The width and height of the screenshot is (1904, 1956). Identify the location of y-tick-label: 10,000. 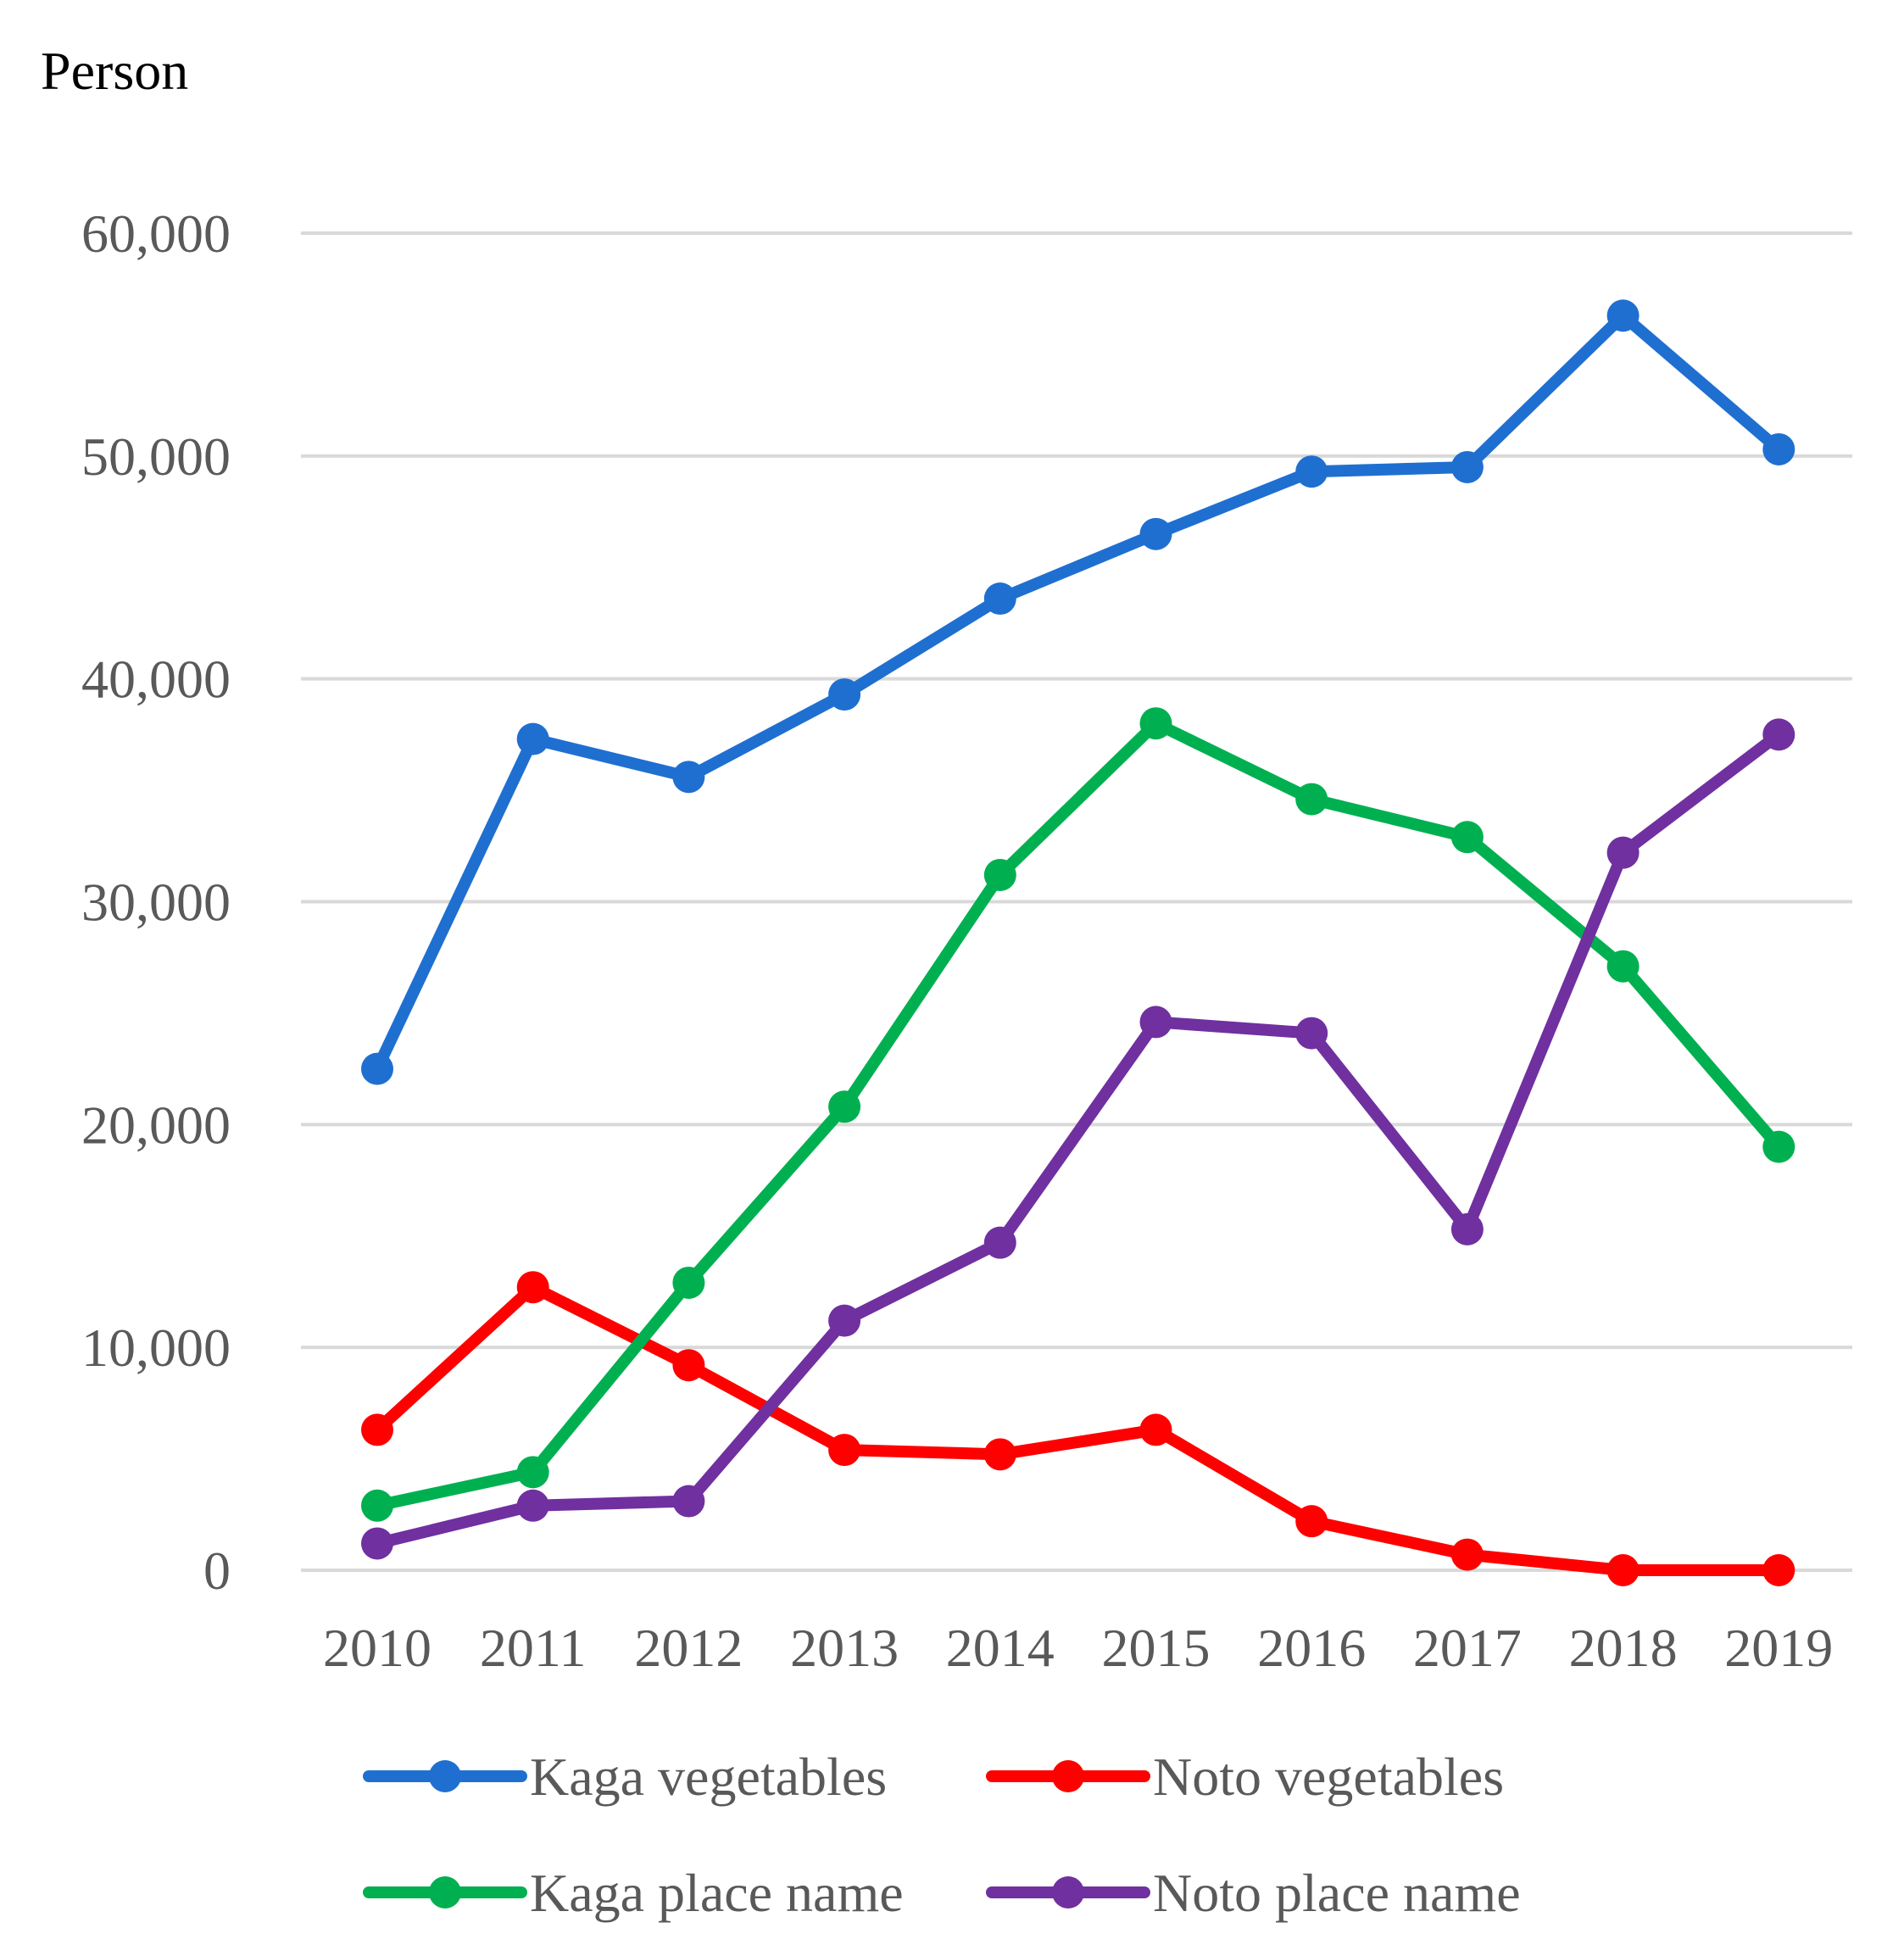
(156, 1348).